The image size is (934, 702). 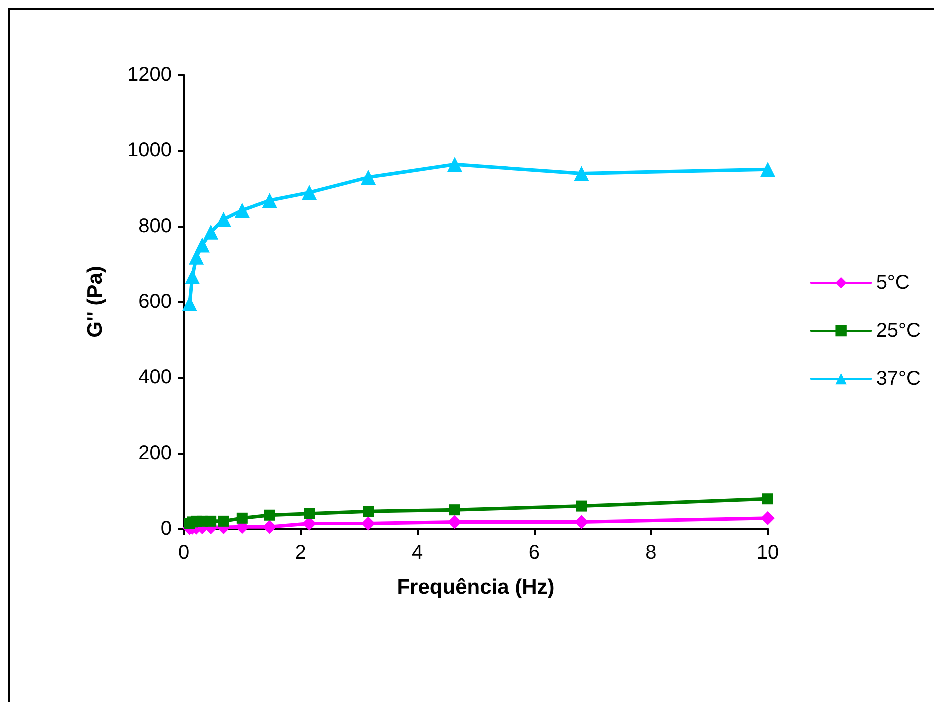 What do you see at coordinates (768, 553) in the screenshot?
I see `x-tick-label: 10` at bounding box center [768, 553].